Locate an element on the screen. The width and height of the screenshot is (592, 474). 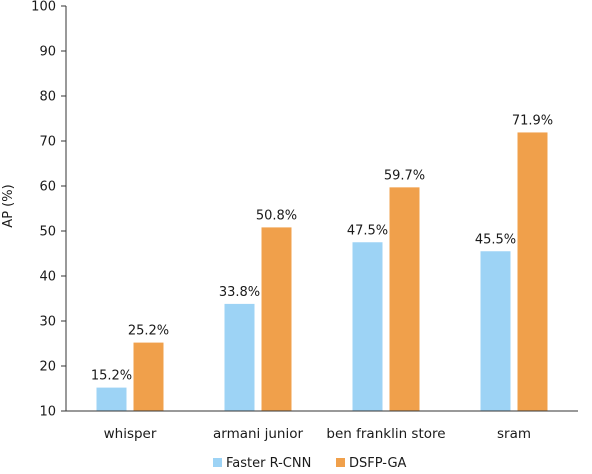
x-category-label: armani junior is located at coordinates (258, 434).